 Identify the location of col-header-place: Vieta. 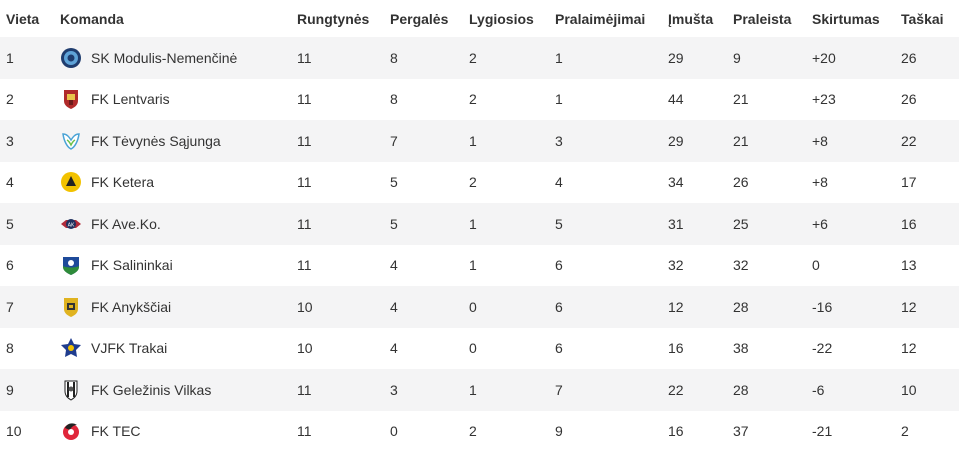
(30, 18).